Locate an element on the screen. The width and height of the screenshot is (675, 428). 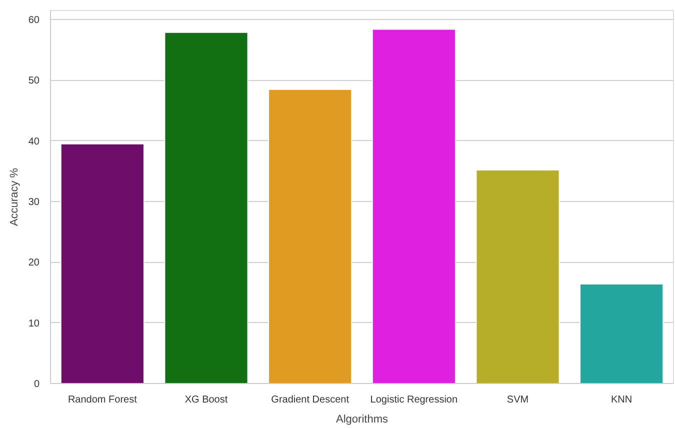
y-tick-label: 60 is located at coordinates (34, 20).